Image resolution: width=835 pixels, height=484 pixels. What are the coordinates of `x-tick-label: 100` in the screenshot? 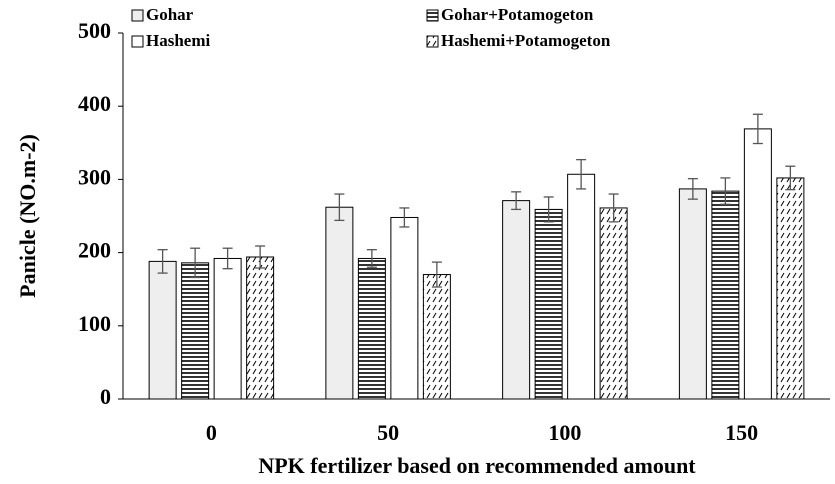 It's located at (564, 432).